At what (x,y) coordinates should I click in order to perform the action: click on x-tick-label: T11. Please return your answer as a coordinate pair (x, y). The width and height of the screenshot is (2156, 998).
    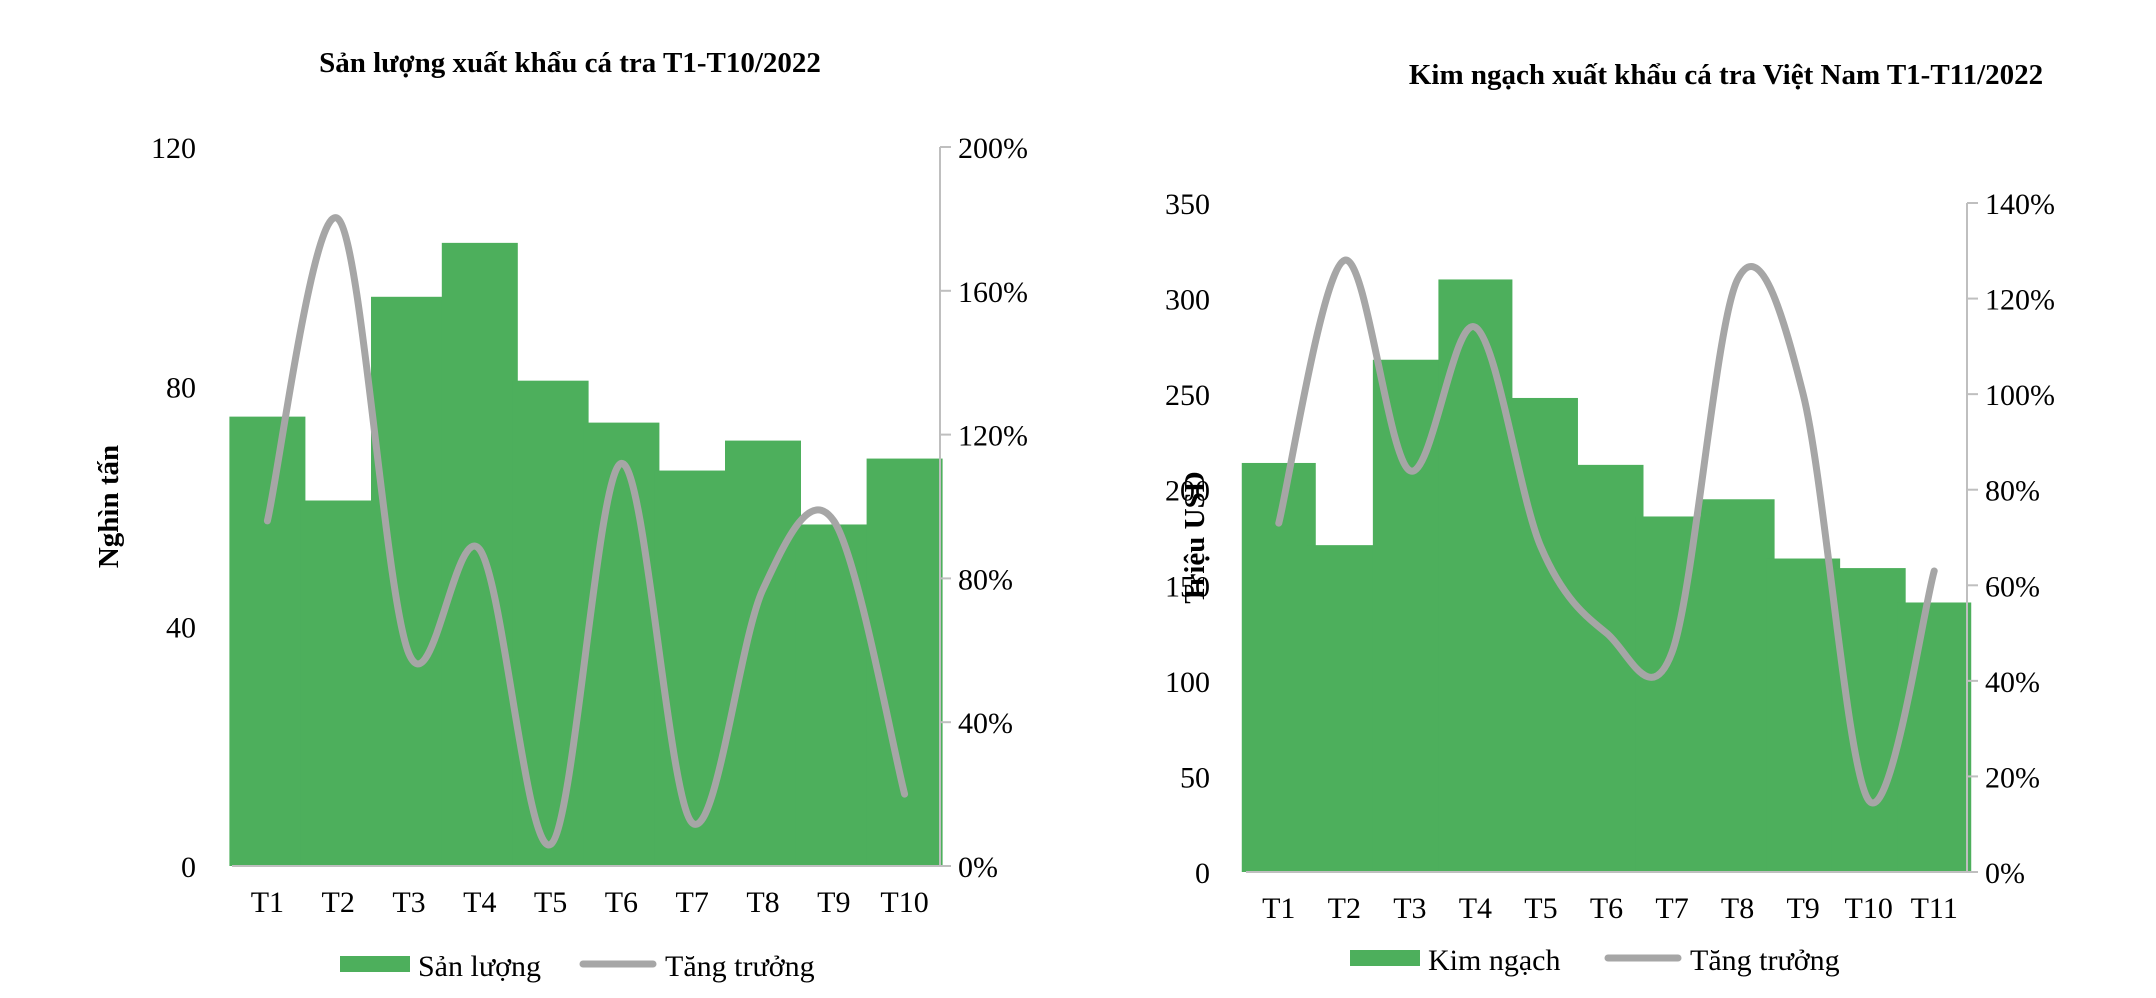
    Looking at the image, I should click on (1934, 908).